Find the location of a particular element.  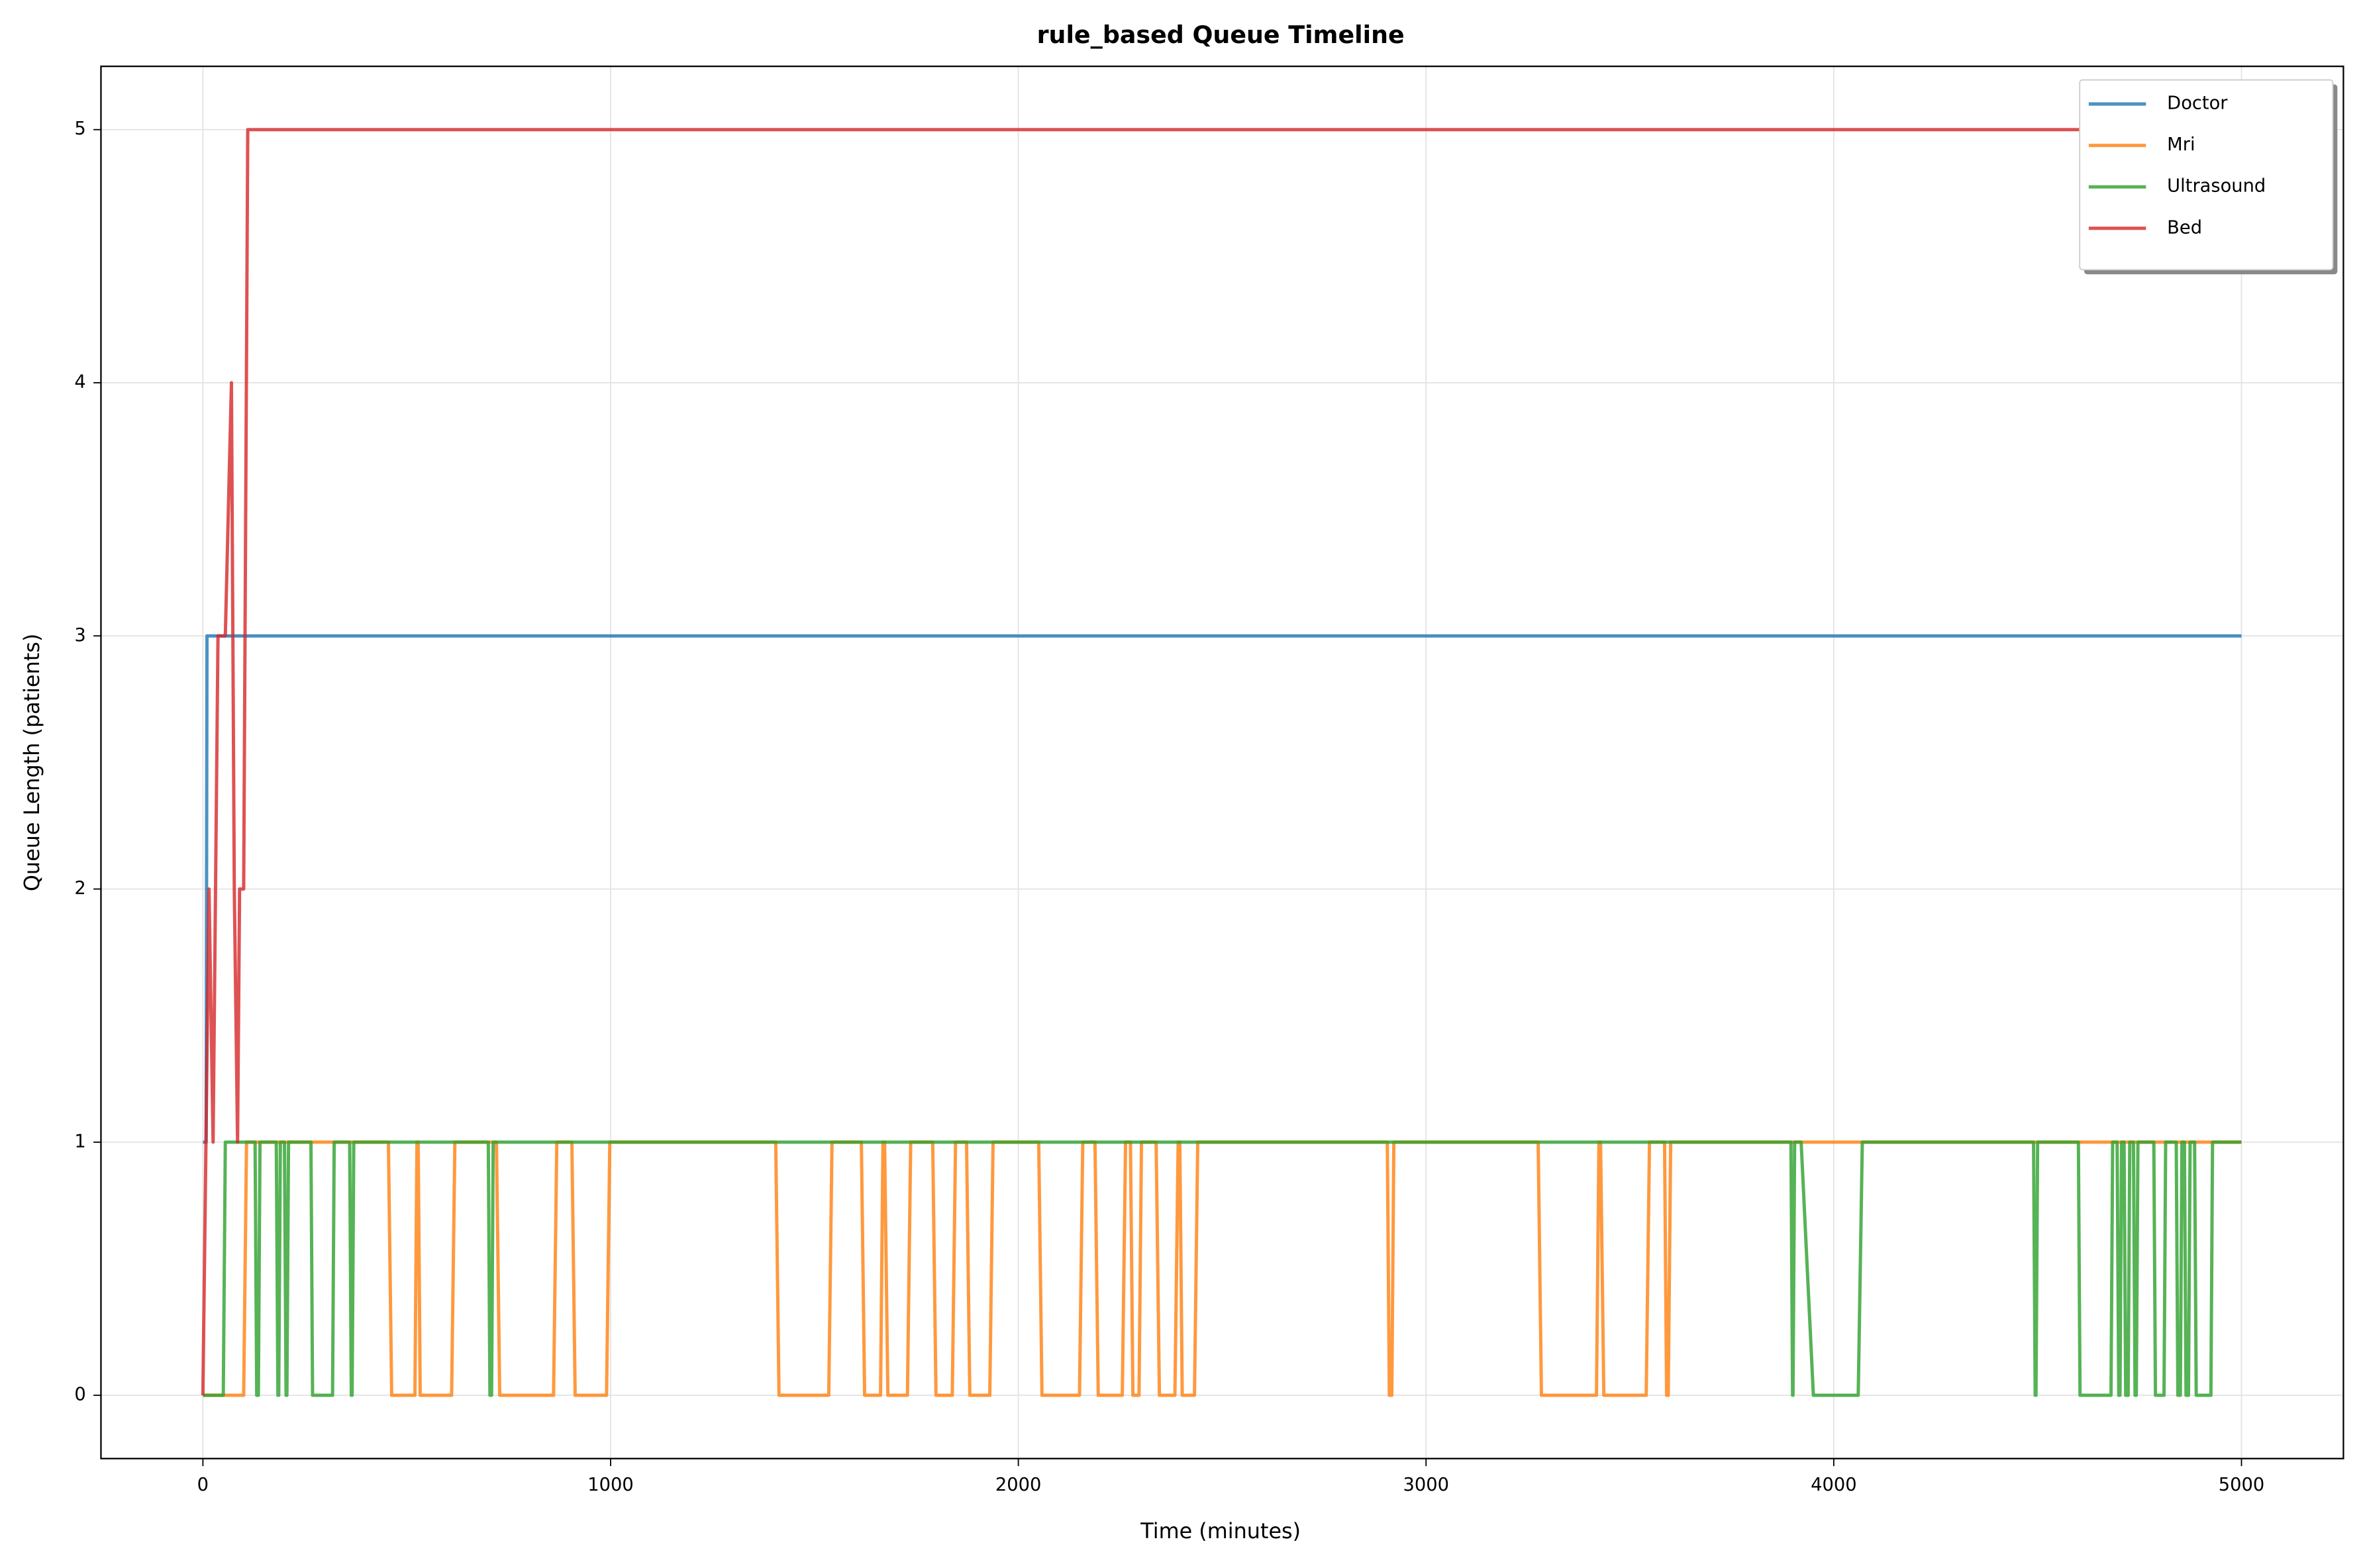

x-tick-label: 2000 is located at coordinates (1018, 1485).